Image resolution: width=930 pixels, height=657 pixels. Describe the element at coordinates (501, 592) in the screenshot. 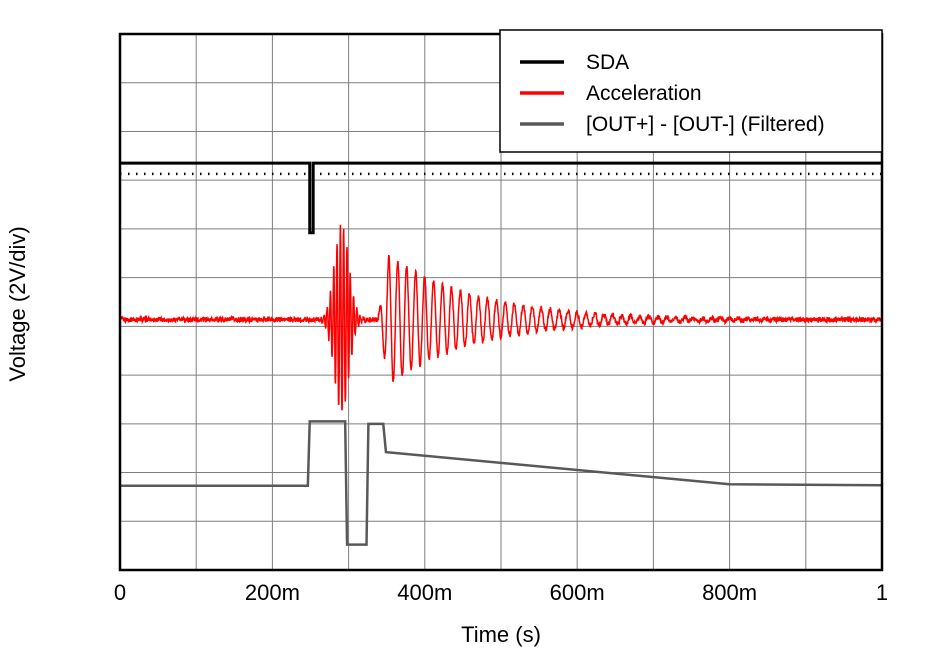

I see `x-axis-ticks: 0 200m 400m 600m 800m 1` at that location.